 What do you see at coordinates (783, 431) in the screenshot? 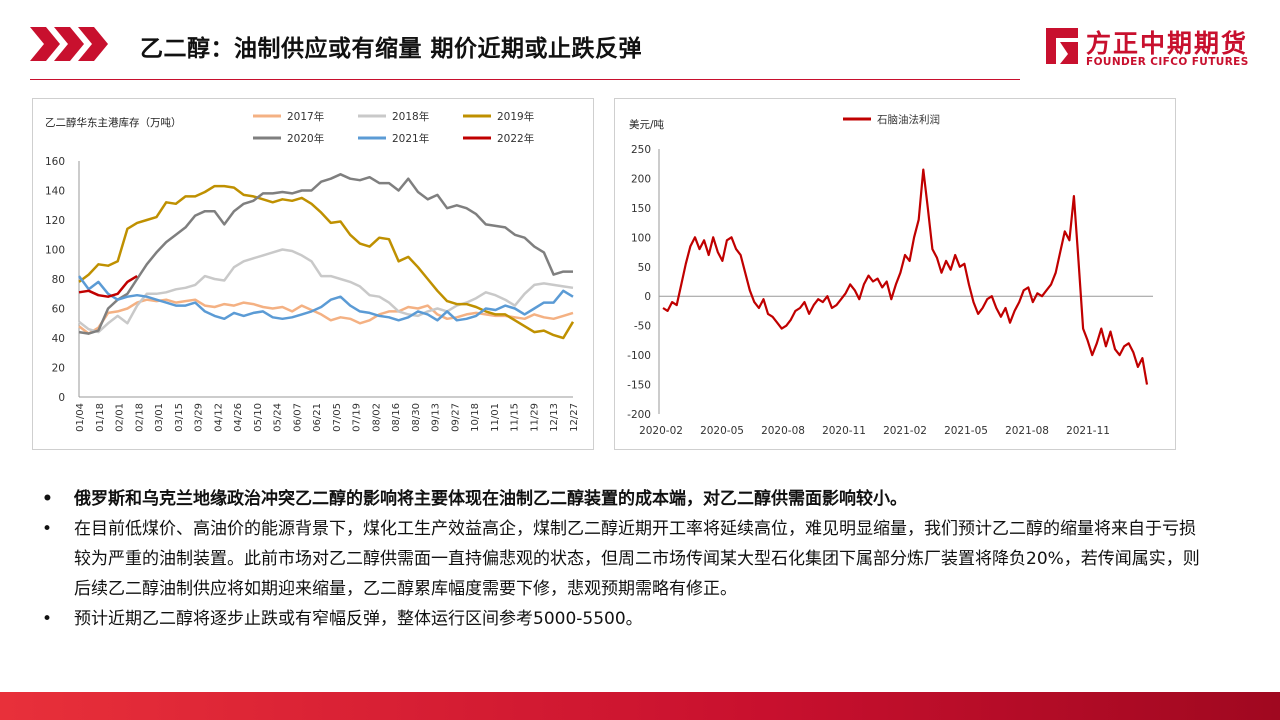
I see `x-tick-label: 2020-08` at bounding box center [783, 431].